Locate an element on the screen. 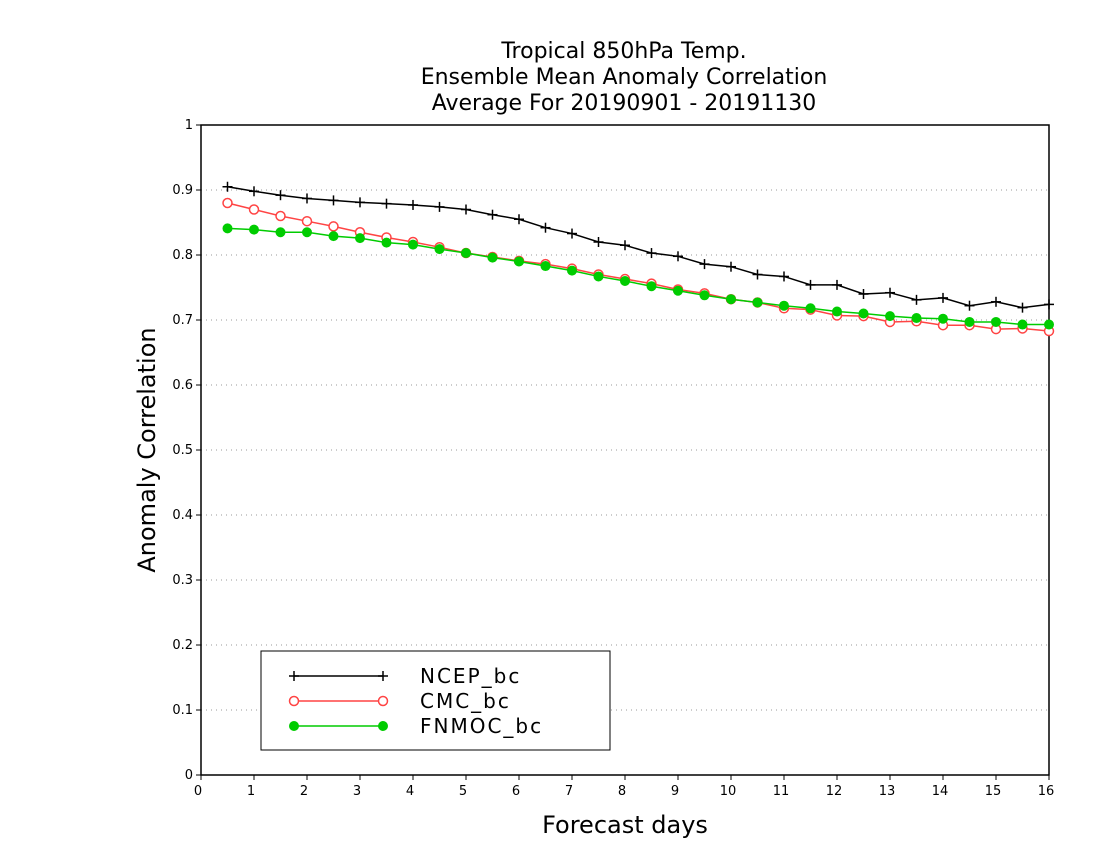 The height and width of the screenshot is (850, 1100). y-tick-label: 1 is located at coordinates (189, 125).